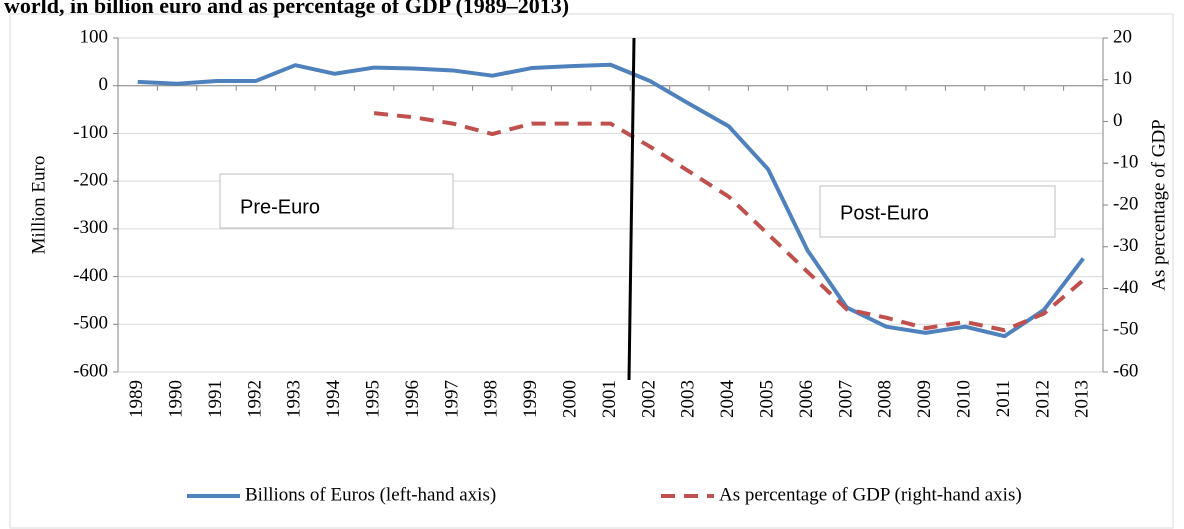 Image resolution: width=1184 pixels, height=529 pixels. What do you see at coordinates (1125, 370) in the screenshot?
I see `y2-tick-label: -60` at bounding box center [1125, 370].